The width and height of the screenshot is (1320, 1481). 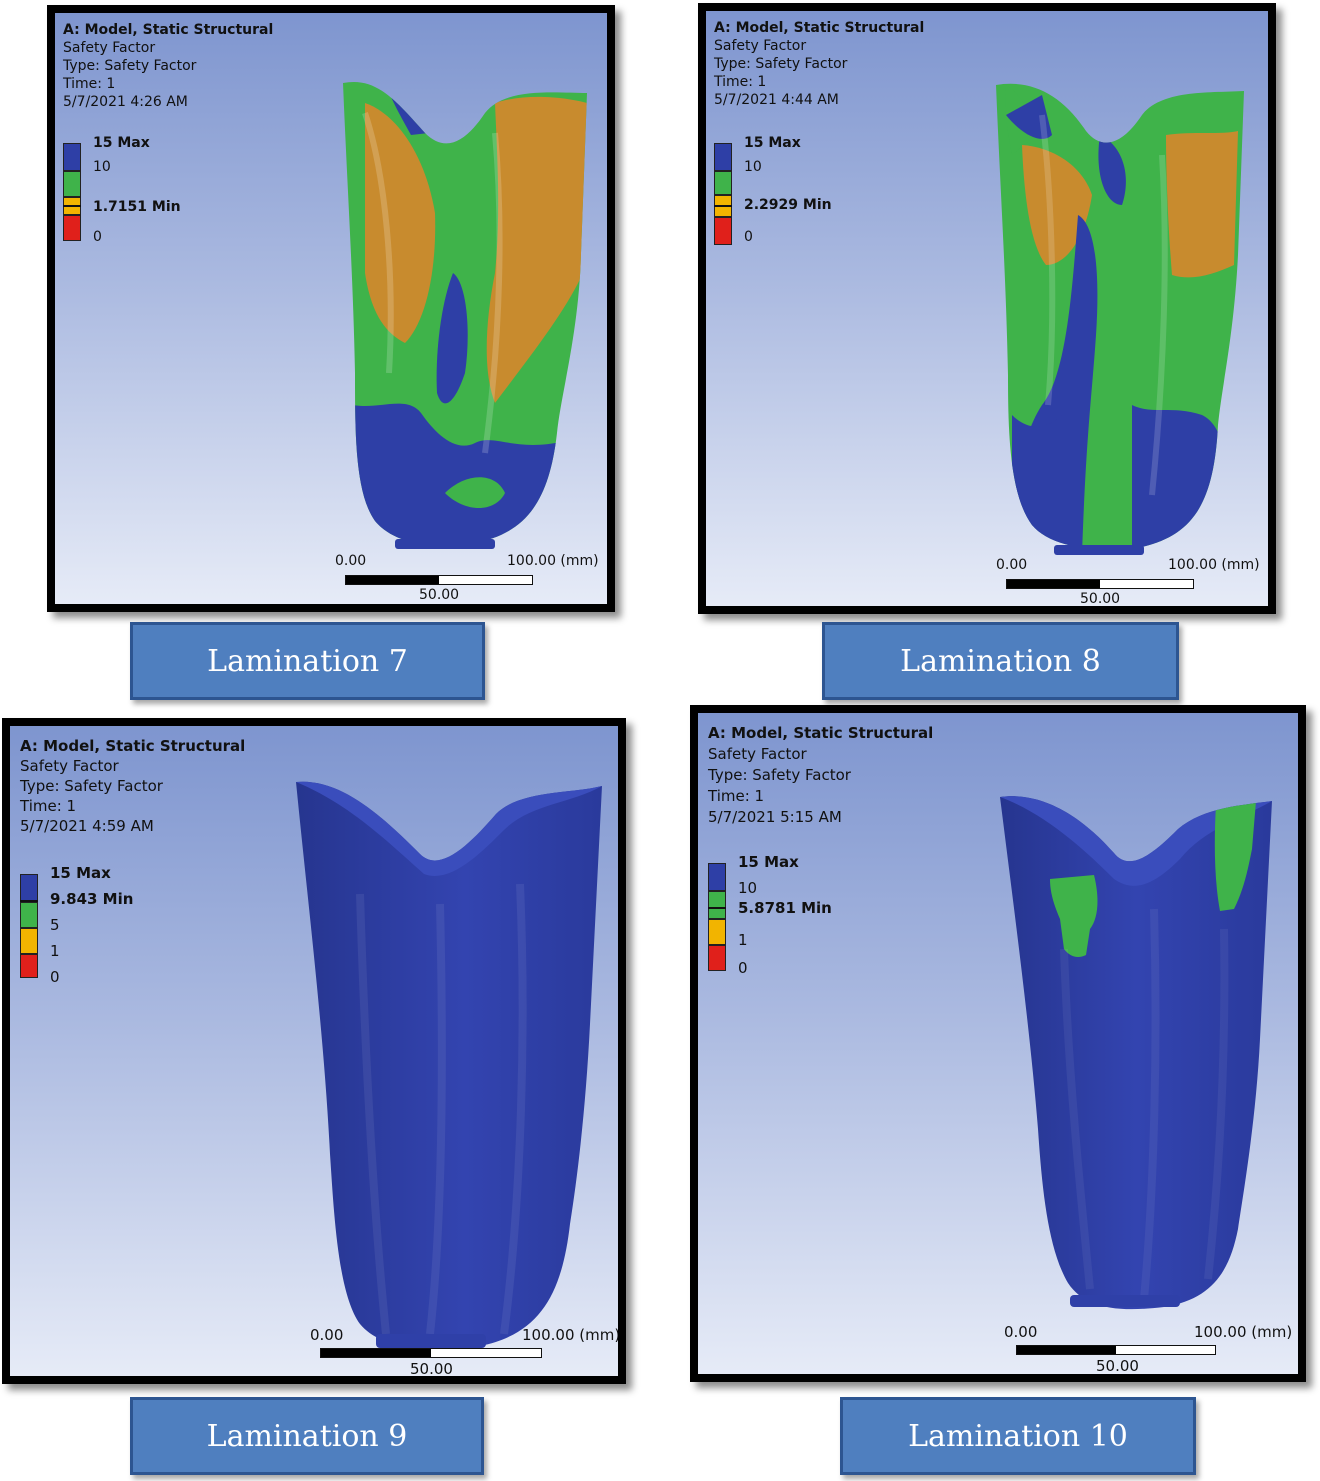 What do you see at coordinates (785, 908) in the screenshot?
I see `legend-min-label: 5.8781 Min` at bounding box center [785, 908].